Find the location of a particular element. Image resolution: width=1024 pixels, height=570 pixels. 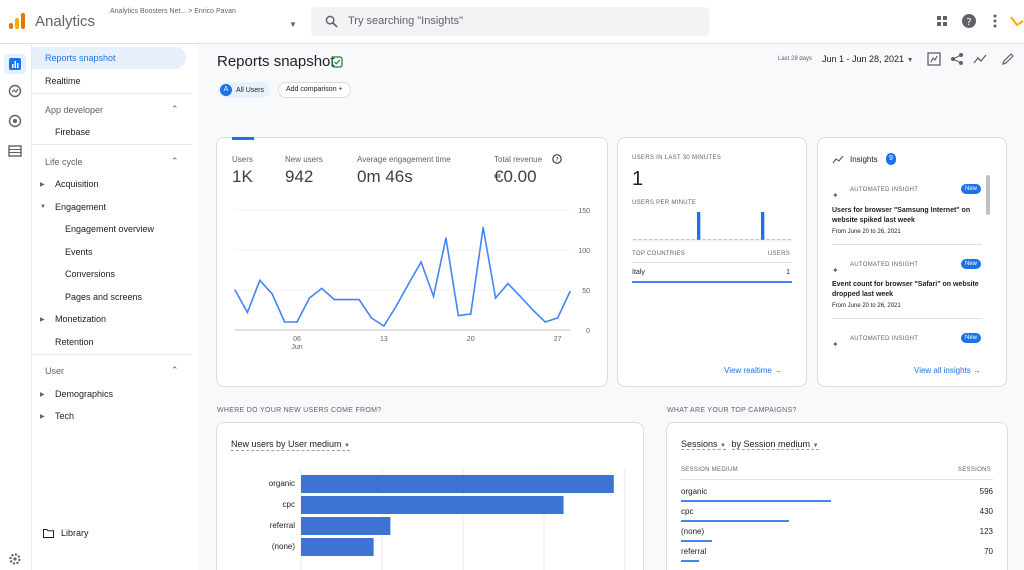

view-realtime-link: View realtime → is located at coordinates (753, 370).